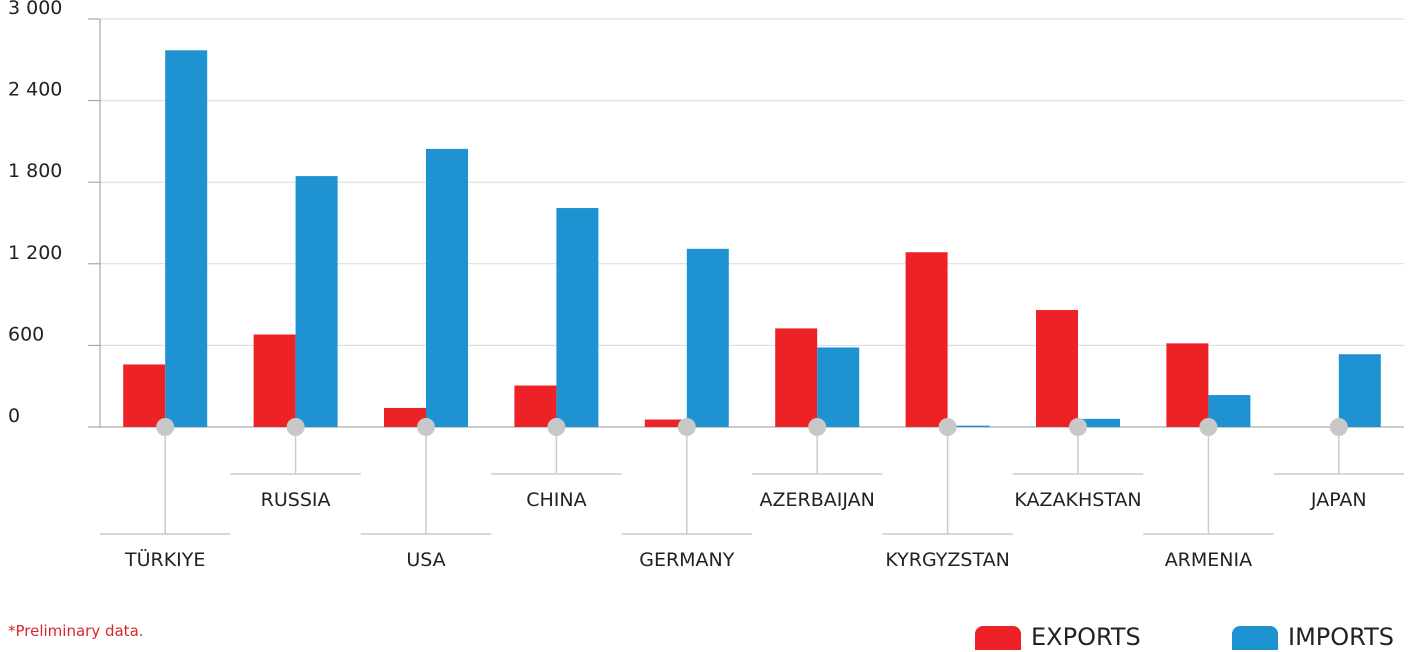 This screenshot has width=1413, height=652. I want to click on y-tick-label: 0, so click(14, 416).